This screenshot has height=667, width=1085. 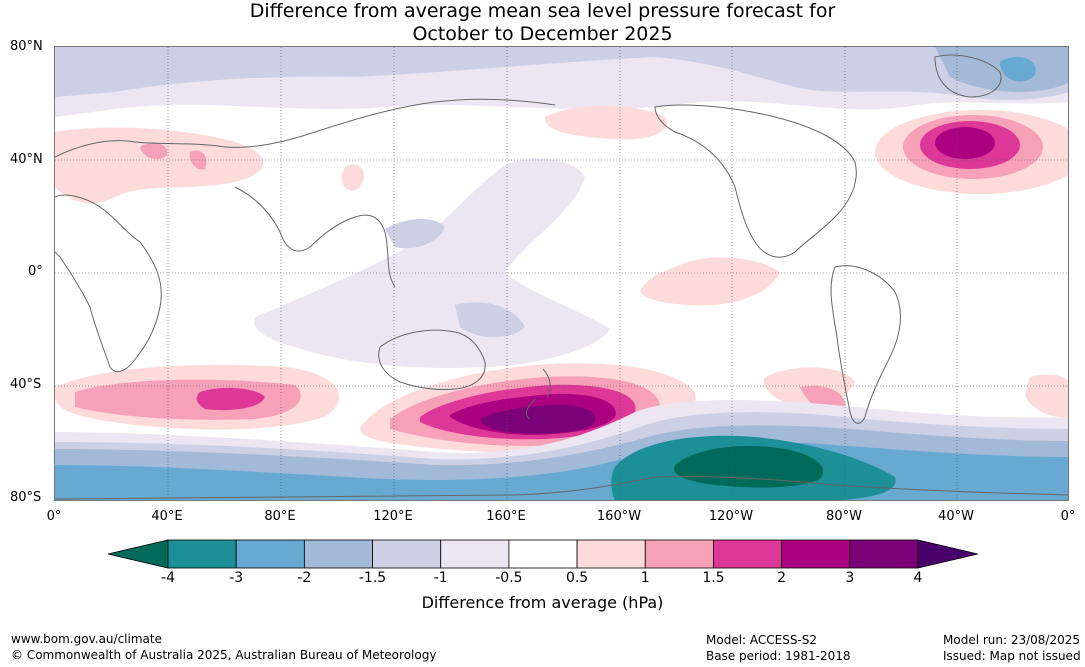 I want to click on lon-label-40e: 40°E, so click(x=167, y=516).